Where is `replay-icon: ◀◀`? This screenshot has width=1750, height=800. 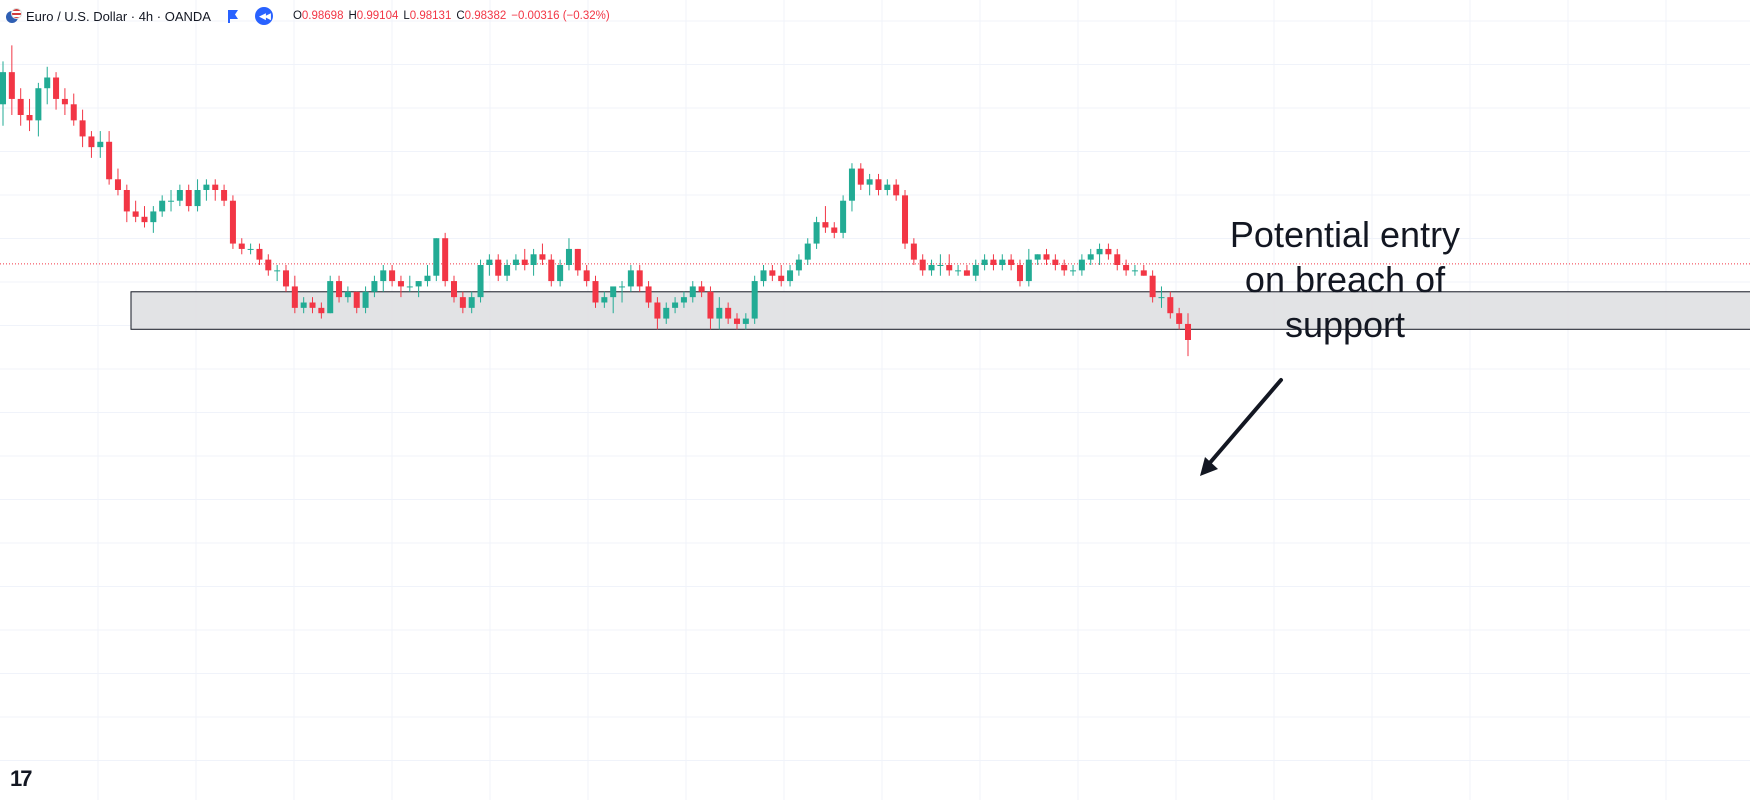 replay-icon: ◀◀ is located at coordinates (263, 16).